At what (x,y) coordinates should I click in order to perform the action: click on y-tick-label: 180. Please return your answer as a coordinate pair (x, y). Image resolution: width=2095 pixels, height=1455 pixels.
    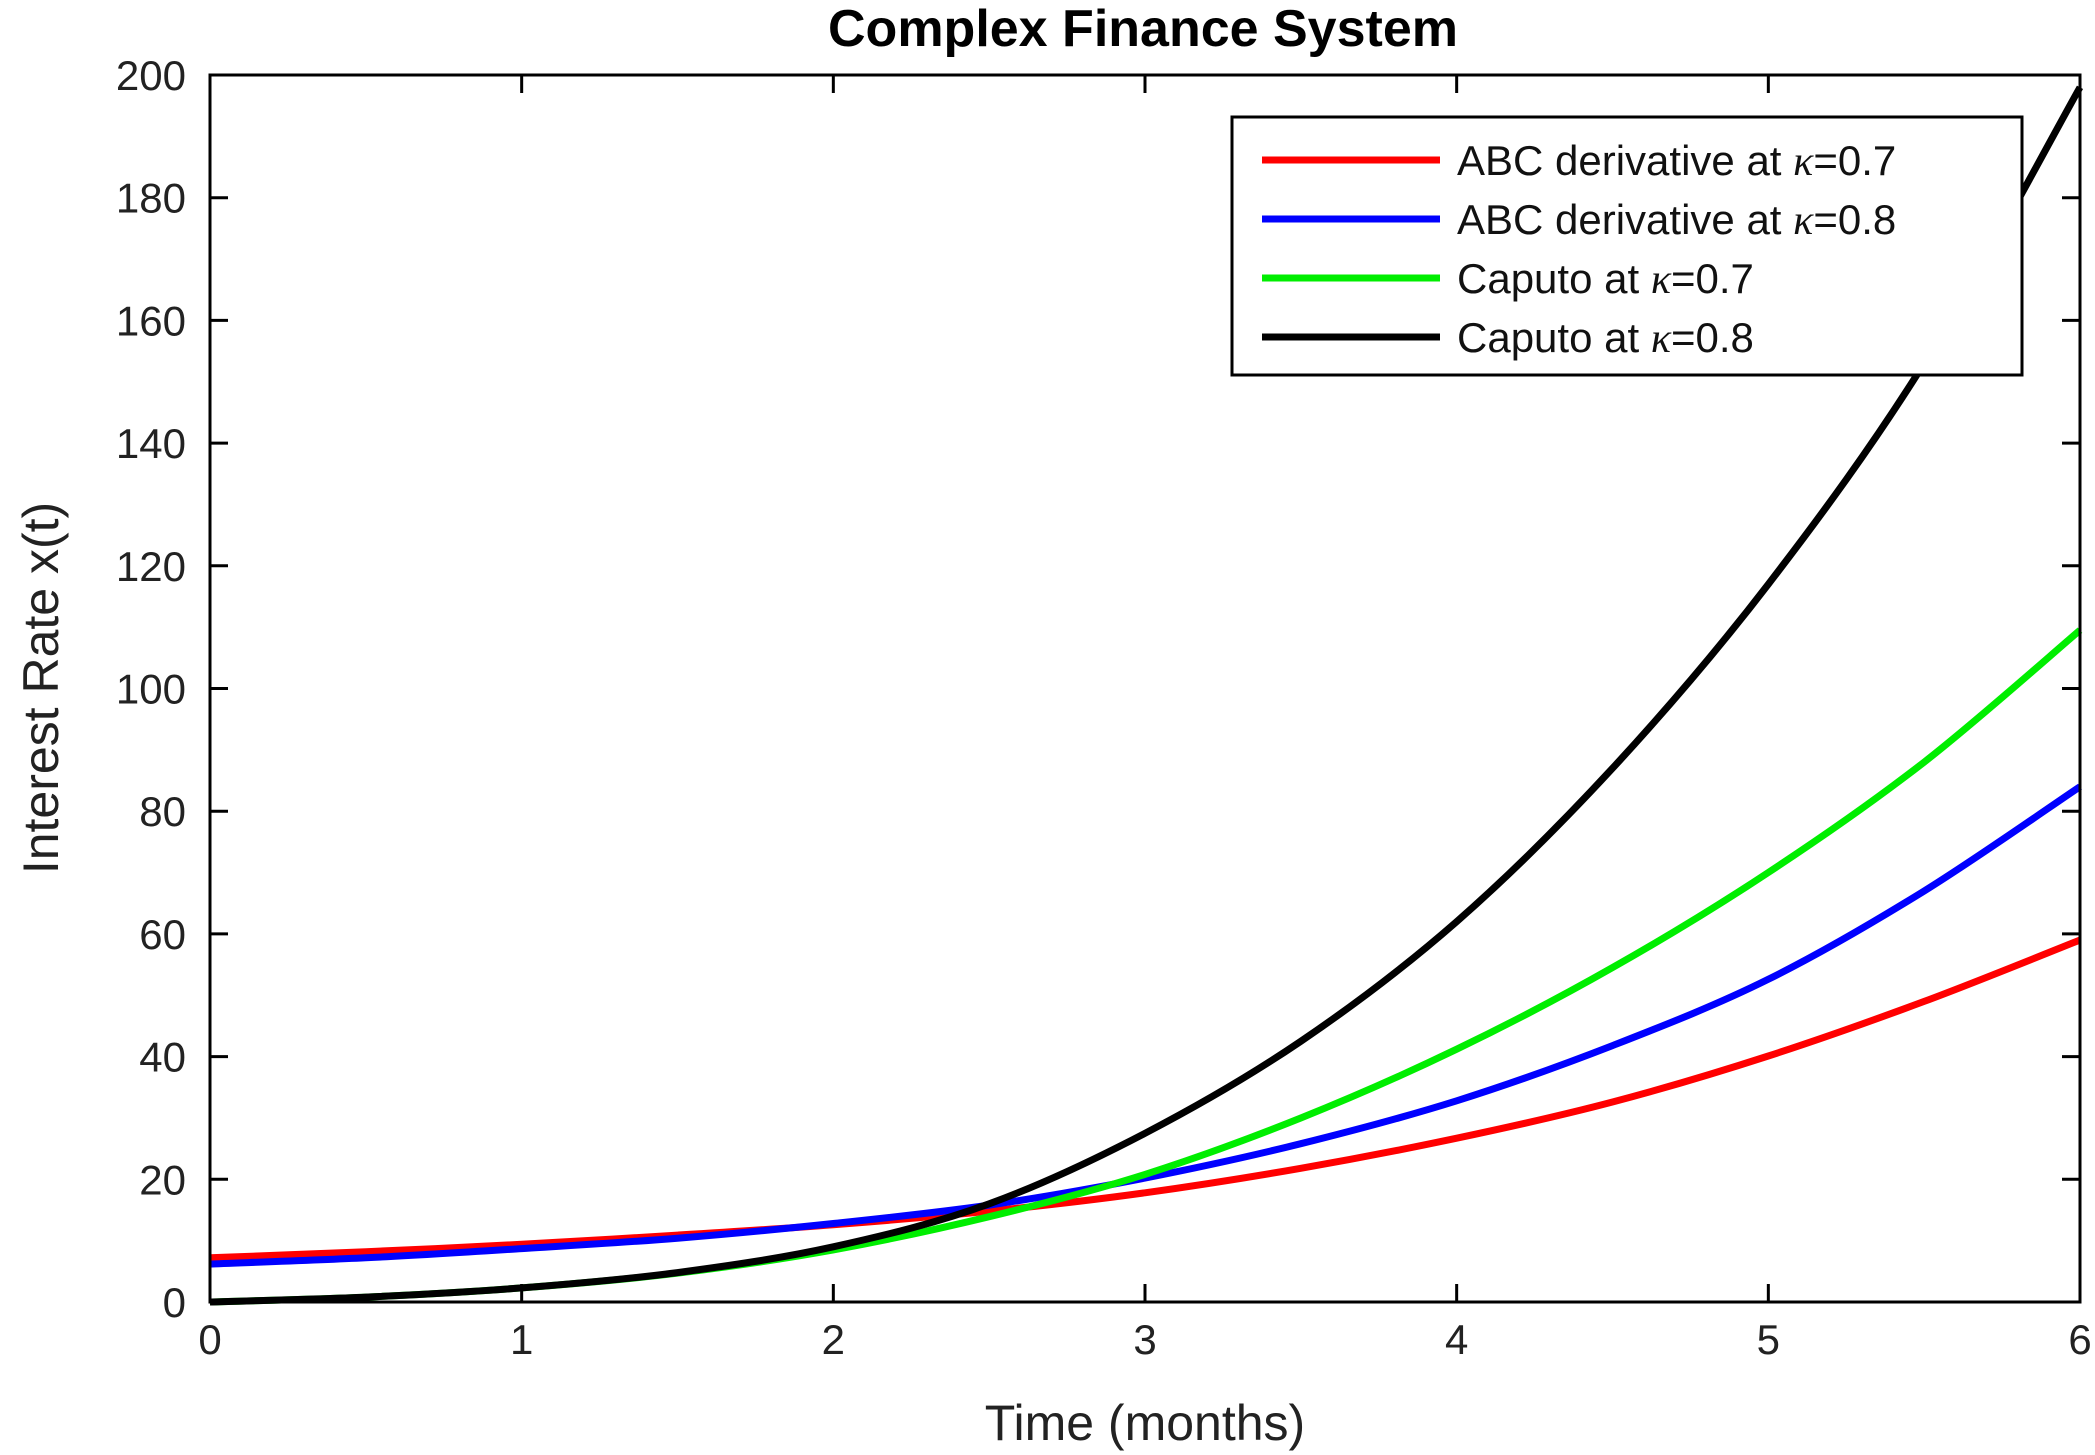
    Looking at the image, I should click on (151, 198).